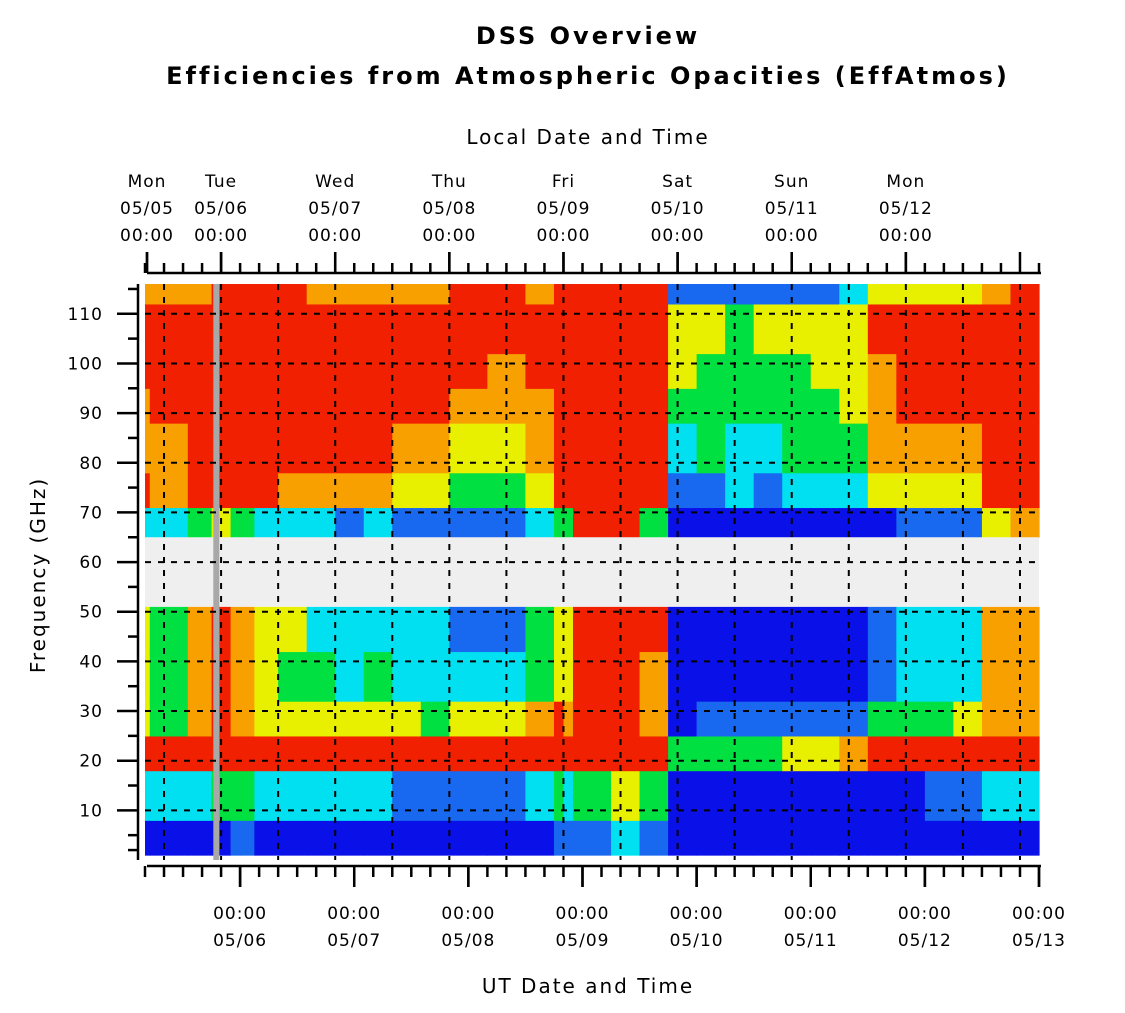 Image resolution: width=1125 pixels, height=1013 pixels. Describe the element at coordinates (103, 569) in the screenshot. I see `frequency-ticks: 10 20 30 40 50 60 70 80 90 100 110` at that location.